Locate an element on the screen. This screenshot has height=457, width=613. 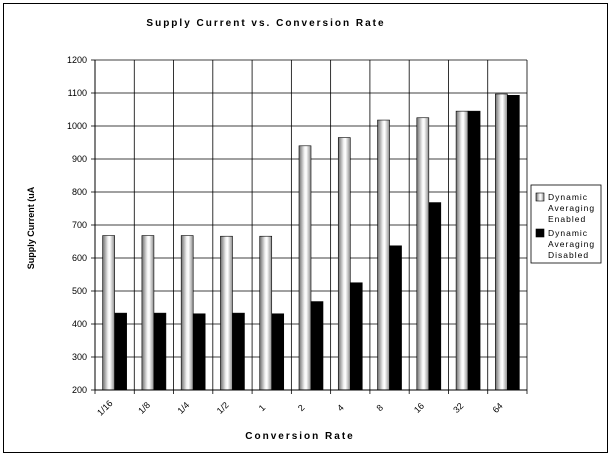
x-tick-label: 2 is located at coordinates (301, 408).